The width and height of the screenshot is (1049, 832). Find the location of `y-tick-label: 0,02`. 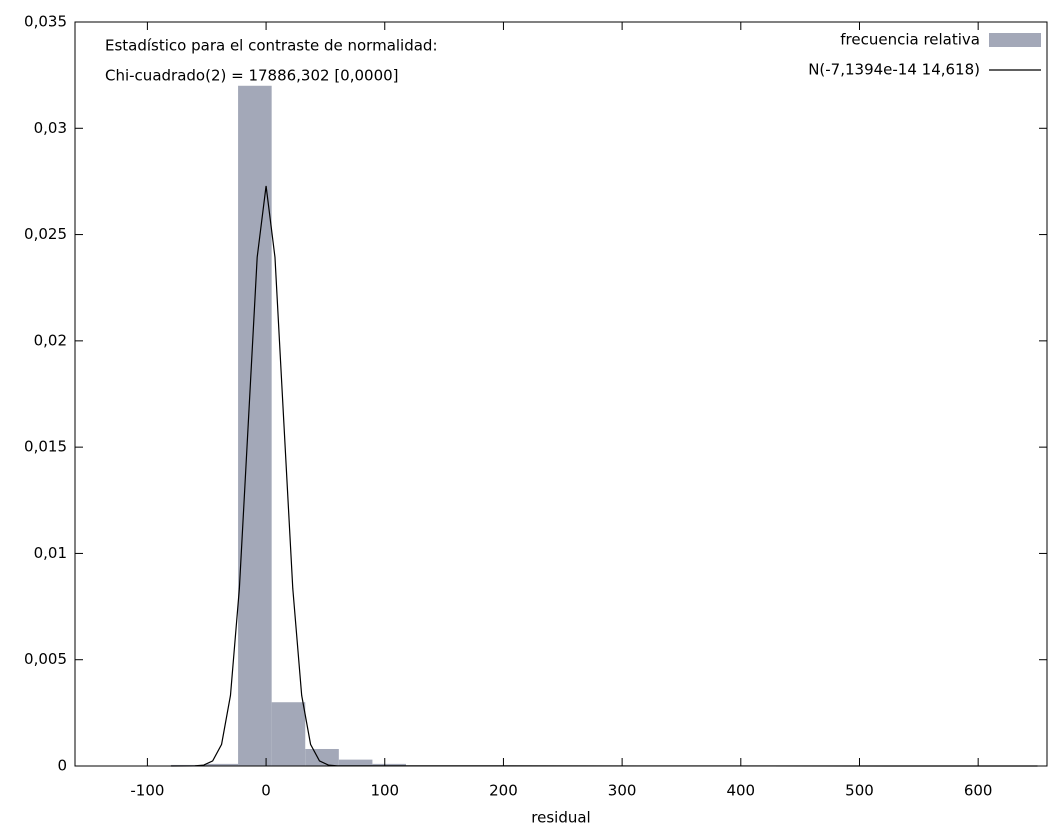

y-tick-label: 0,02 is located at coordinates (50, 340).